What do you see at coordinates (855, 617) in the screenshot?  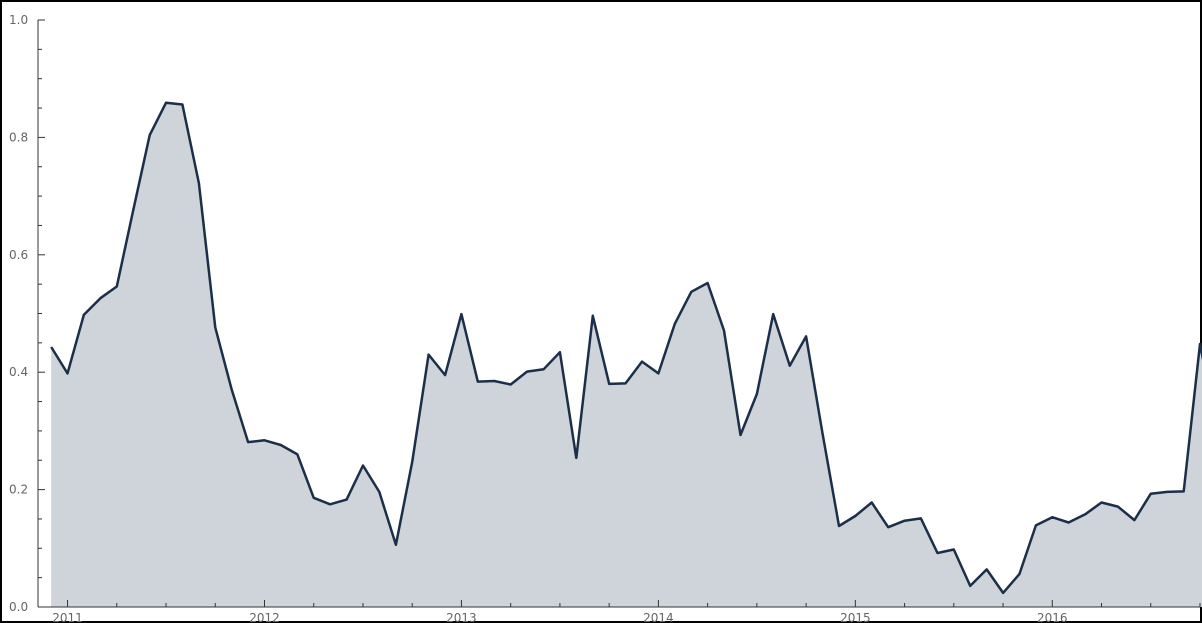 I see `x-tick-label: 2015` at bounding box center [855, 617].